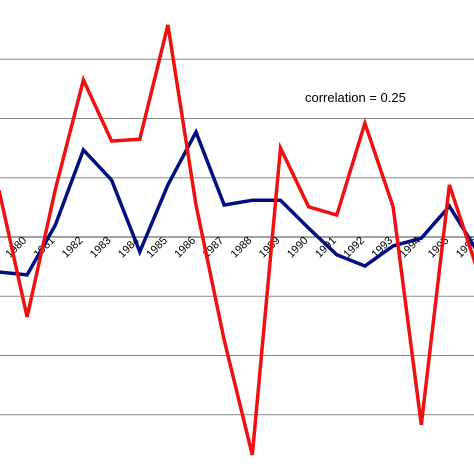  What do you see at coordinates (242, 248) in the screenshot?
I see `x-tick-label: 1988` at bounding box center [242, 248].